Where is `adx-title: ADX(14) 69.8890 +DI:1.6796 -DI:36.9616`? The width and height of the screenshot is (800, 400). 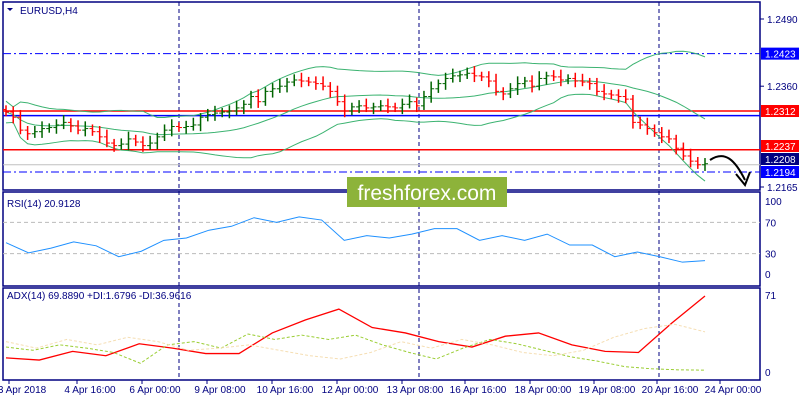 adx-title: ADX(14) 69.8890 +DI:1.6796 -DI:36.9616 is located at coordinates (99, 296).